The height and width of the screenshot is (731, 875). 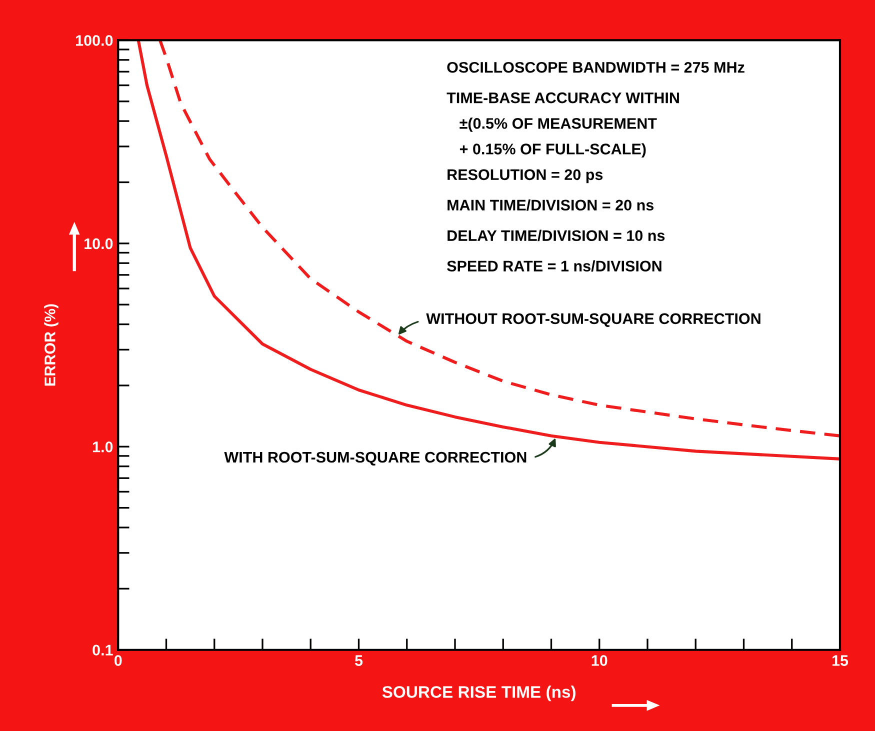 I want to click on x-tick-label: 5, so click(x=358, y=660).